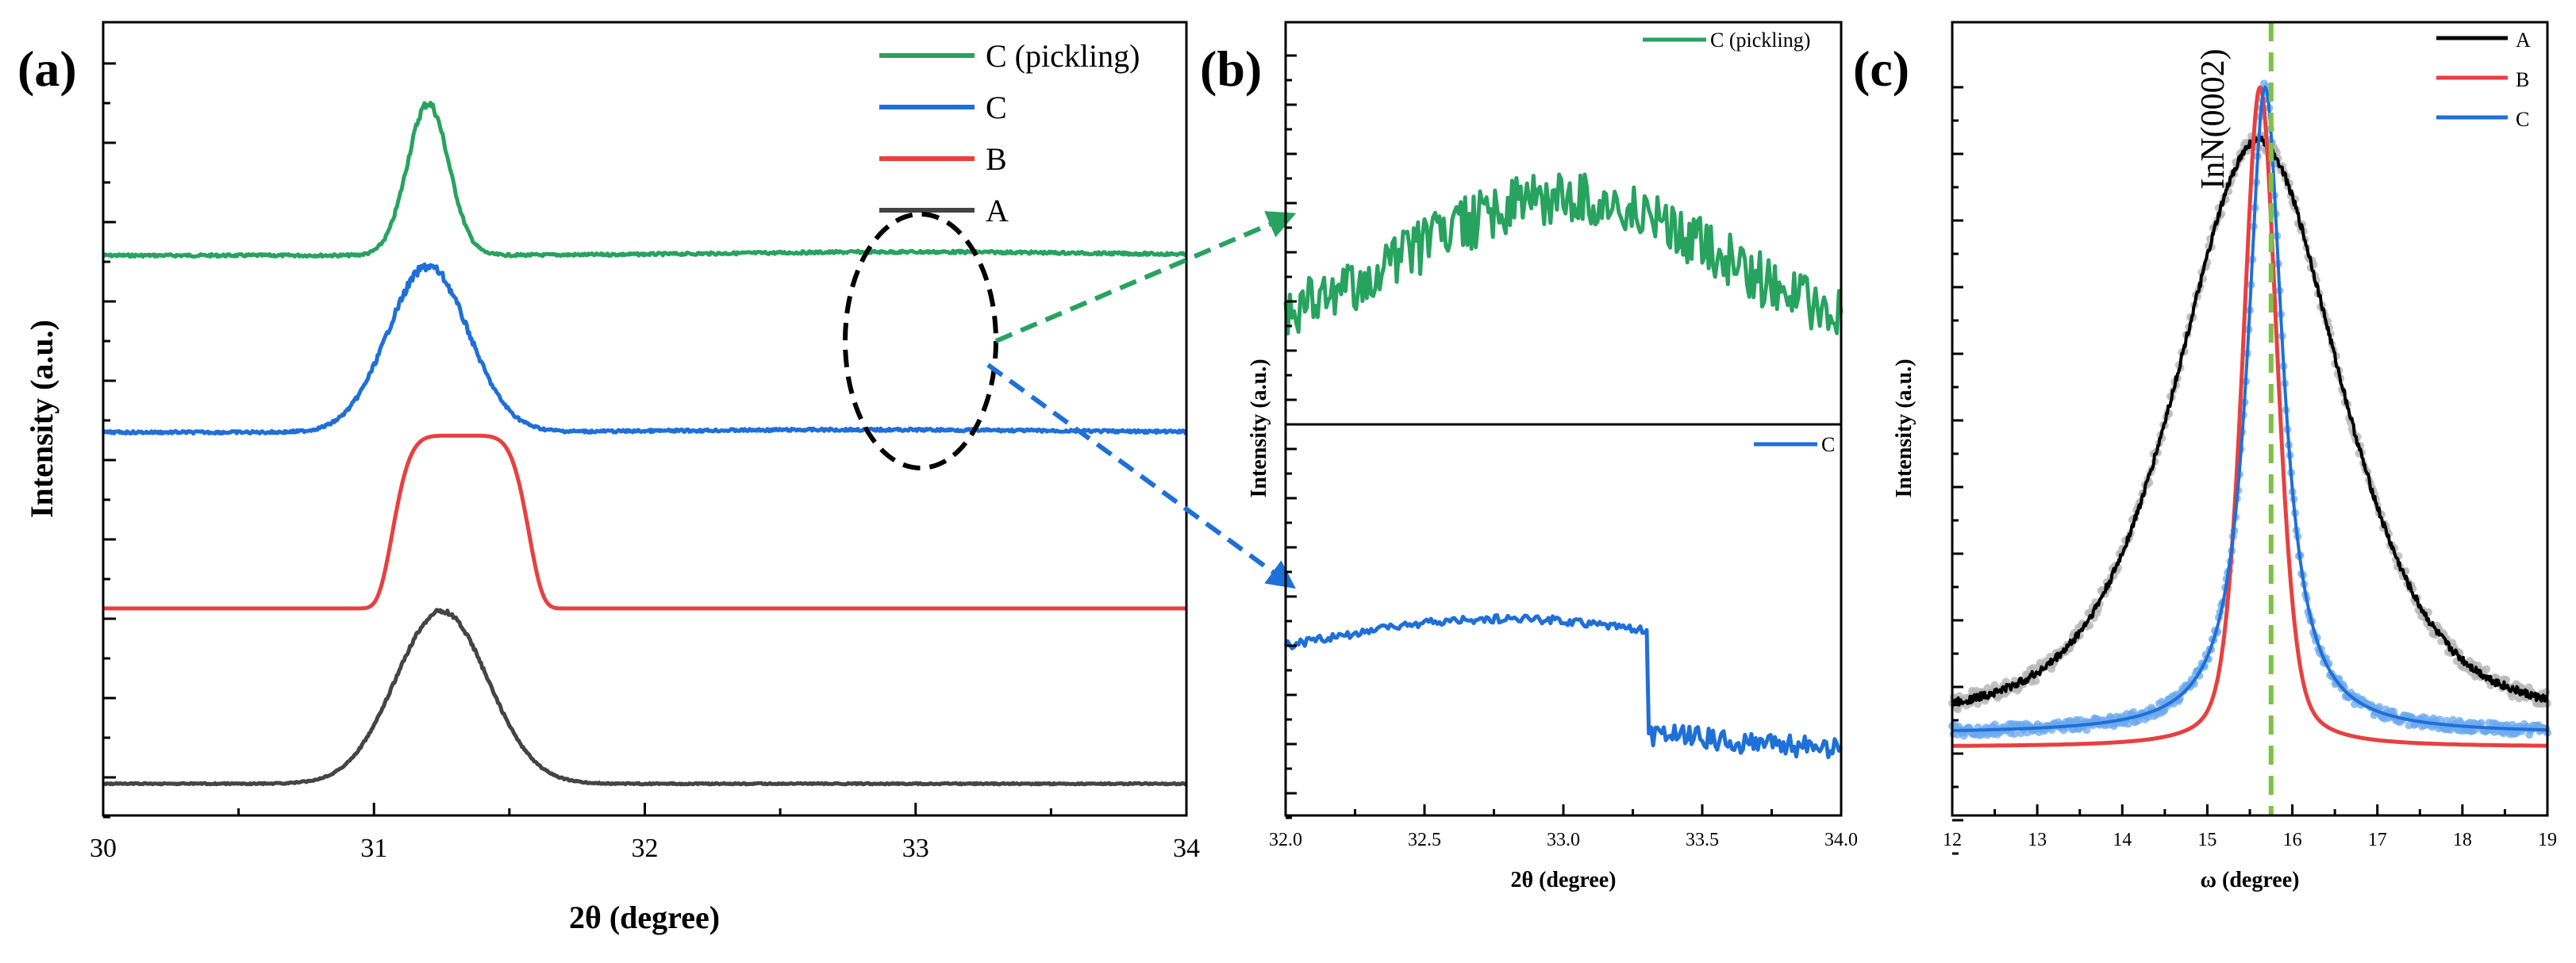 The width and height of the screenshot is (2576, 963). Describe the element at coordinates (1841, 840) in the screenshot. I see `panel-b-xtick-label: 34.0` at that location.